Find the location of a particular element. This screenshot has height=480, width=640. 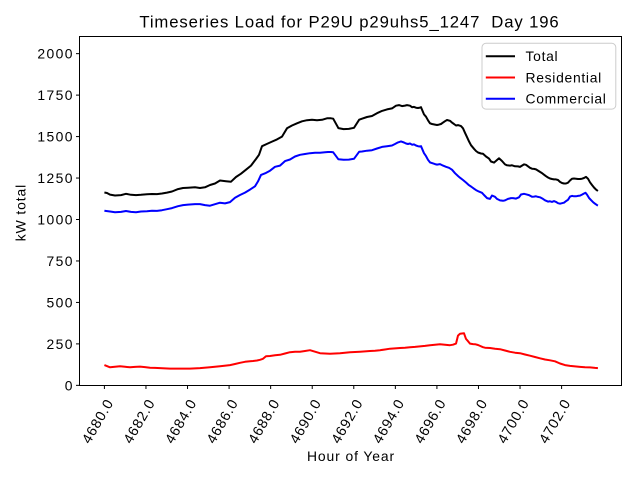

svg-text: 750 is located at coordinates (60, 261).